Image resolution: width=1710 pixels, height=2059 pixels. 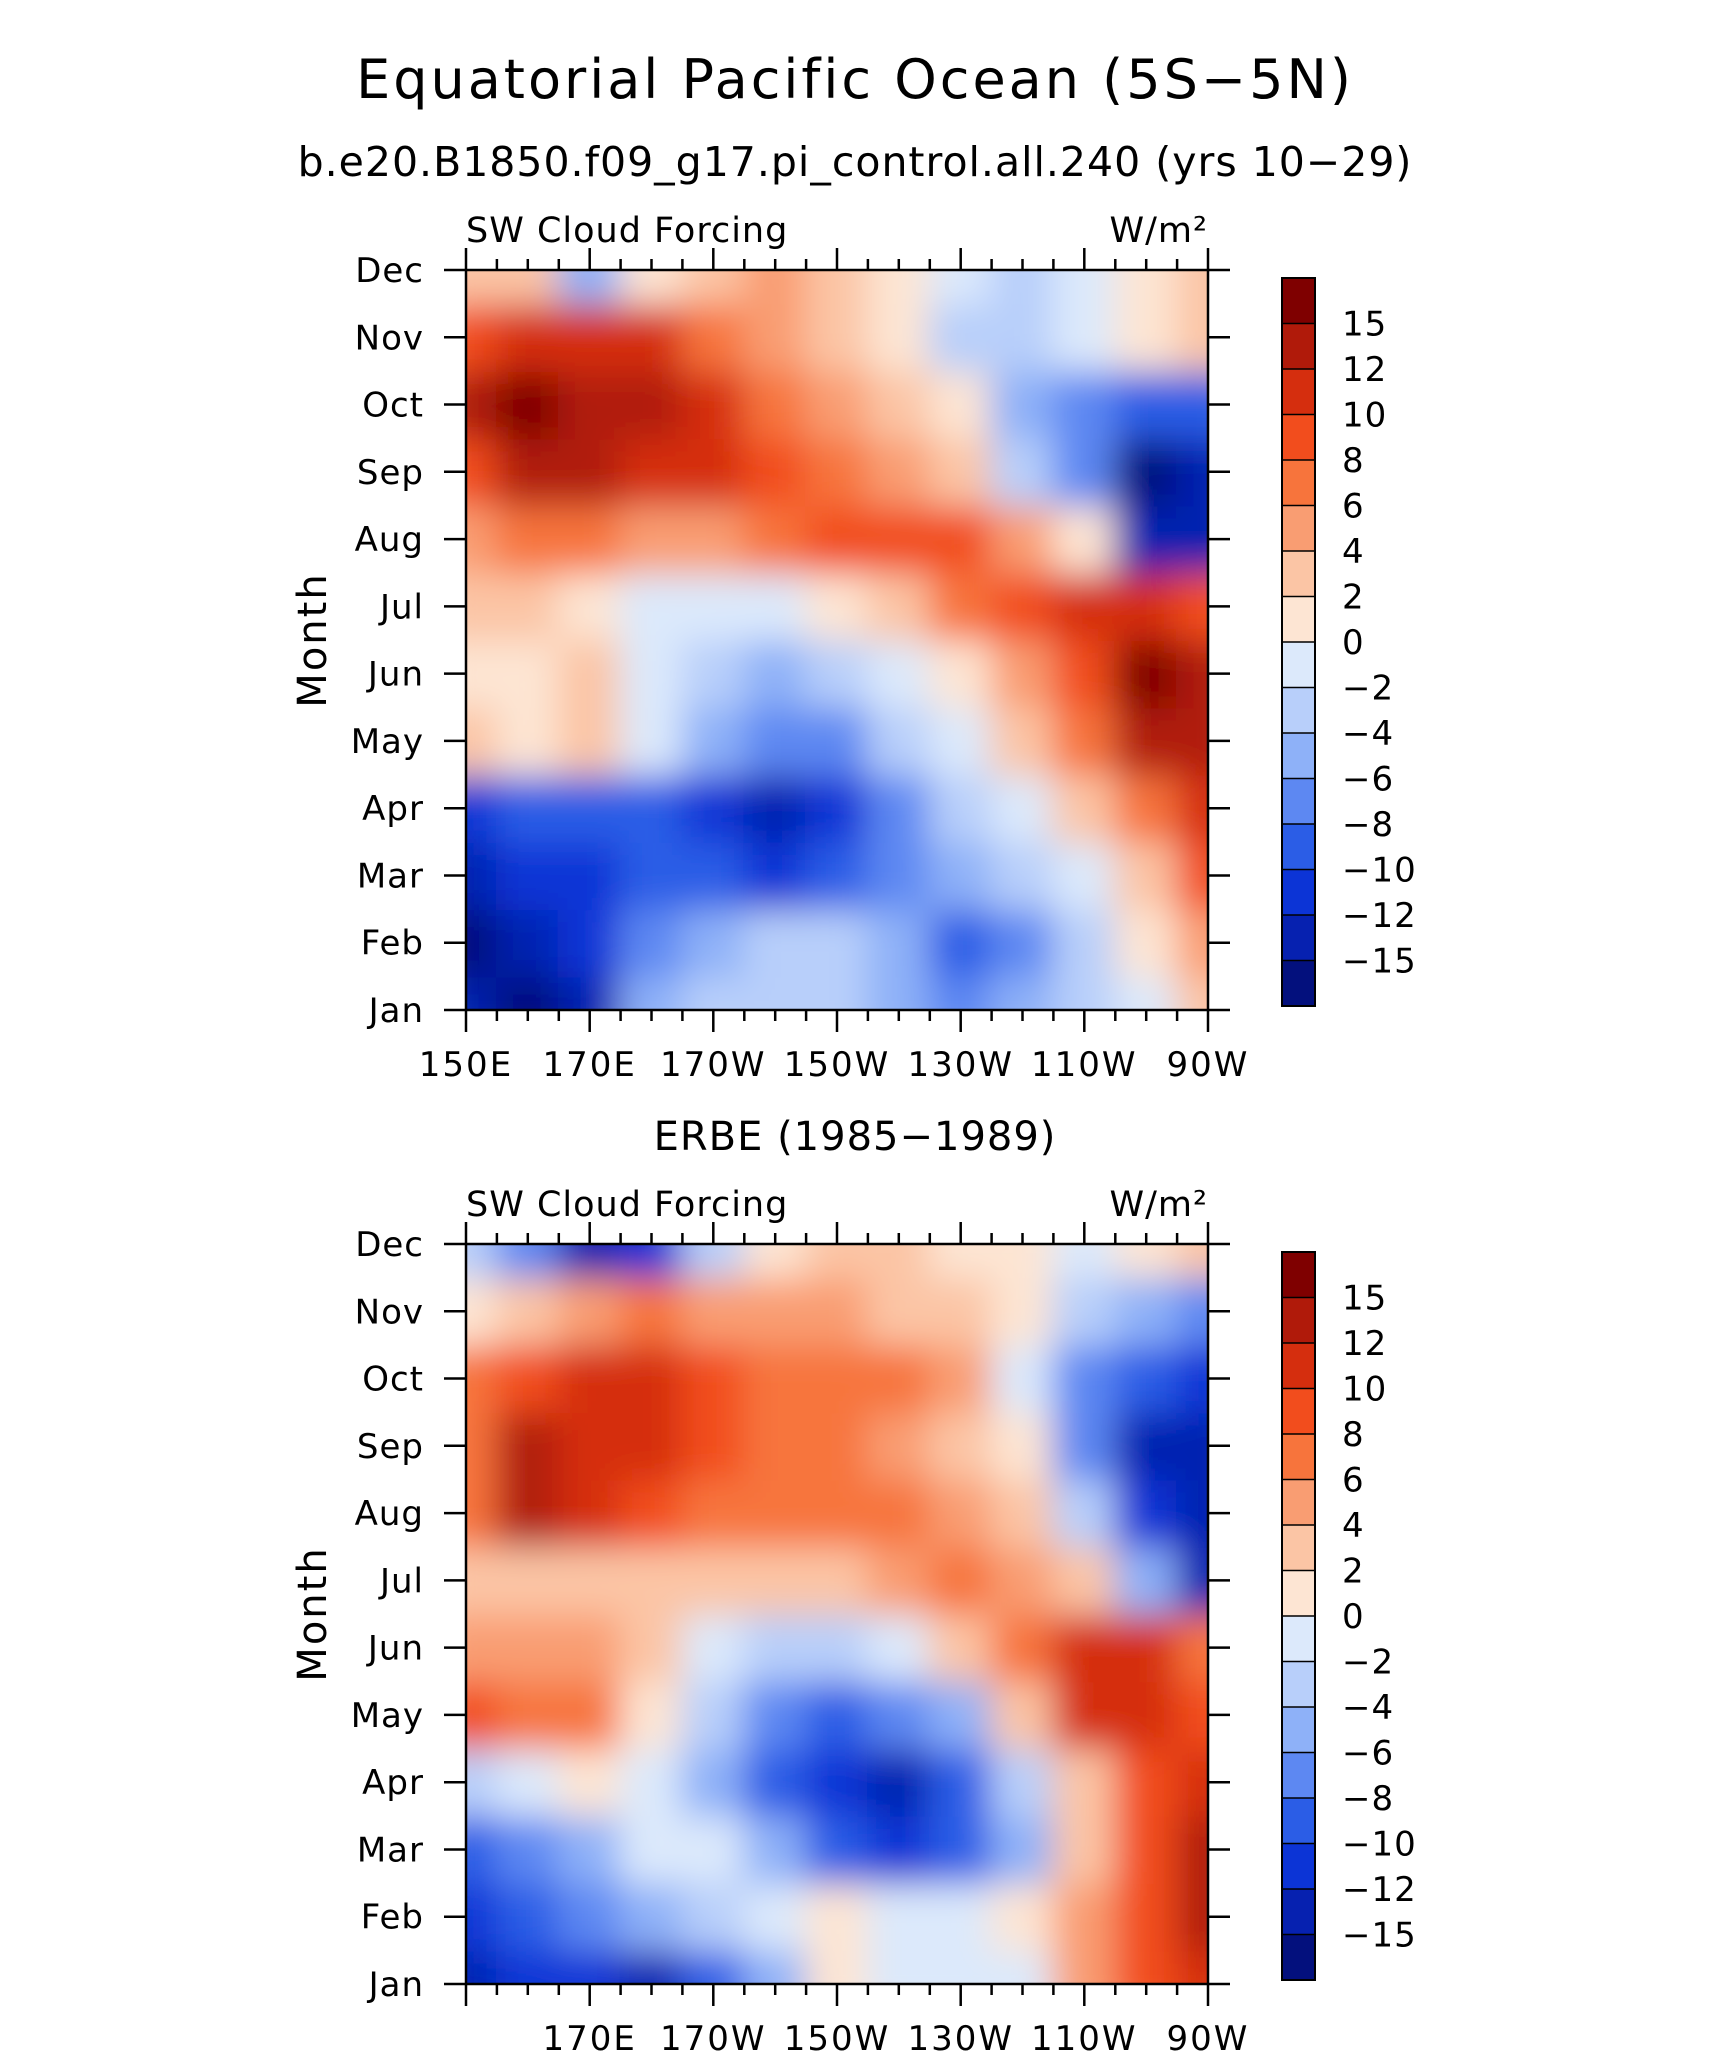 I want to click on colorbar-label: −10, so click(x=1379, y=1845).